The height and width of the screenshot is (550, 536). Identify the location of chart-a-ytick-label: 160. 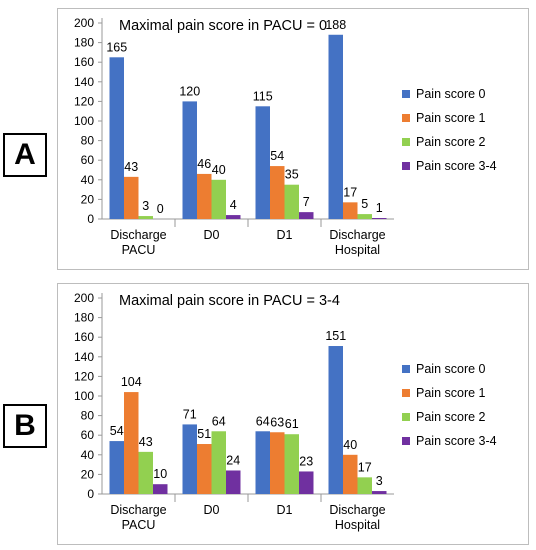
(84, 62).